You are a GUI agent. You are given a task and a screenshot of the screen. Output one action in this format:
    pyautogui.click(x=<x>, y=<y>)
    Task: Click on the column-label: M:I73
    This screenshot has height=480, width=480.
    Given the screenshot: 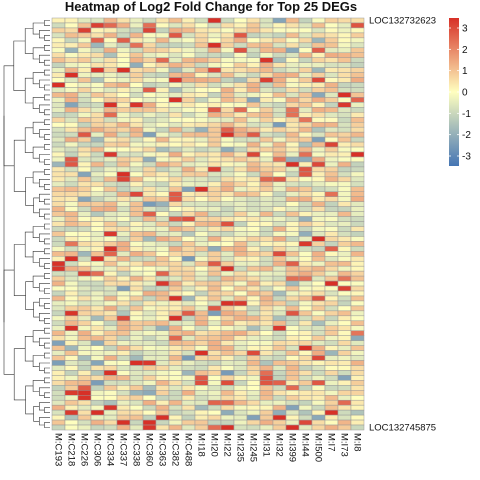 What is the action you would take?
    pyautogui.click(x=344, y=445)
    